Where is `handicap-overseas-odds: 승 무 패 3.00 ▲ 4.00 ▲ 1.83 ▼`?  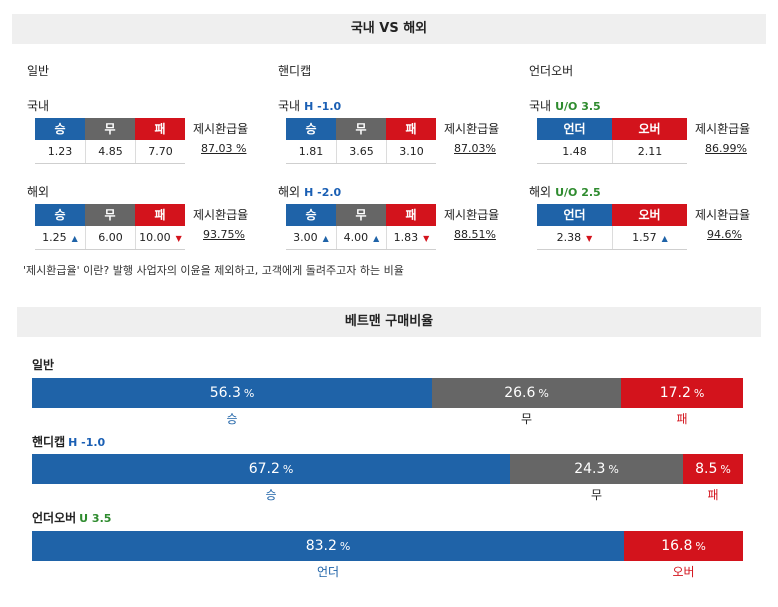
handicap-overseas-odds: 승 무 패 3.00 ▲ 4.00 ▲ 1.83 ▼ is located at coordinates (361, 227).